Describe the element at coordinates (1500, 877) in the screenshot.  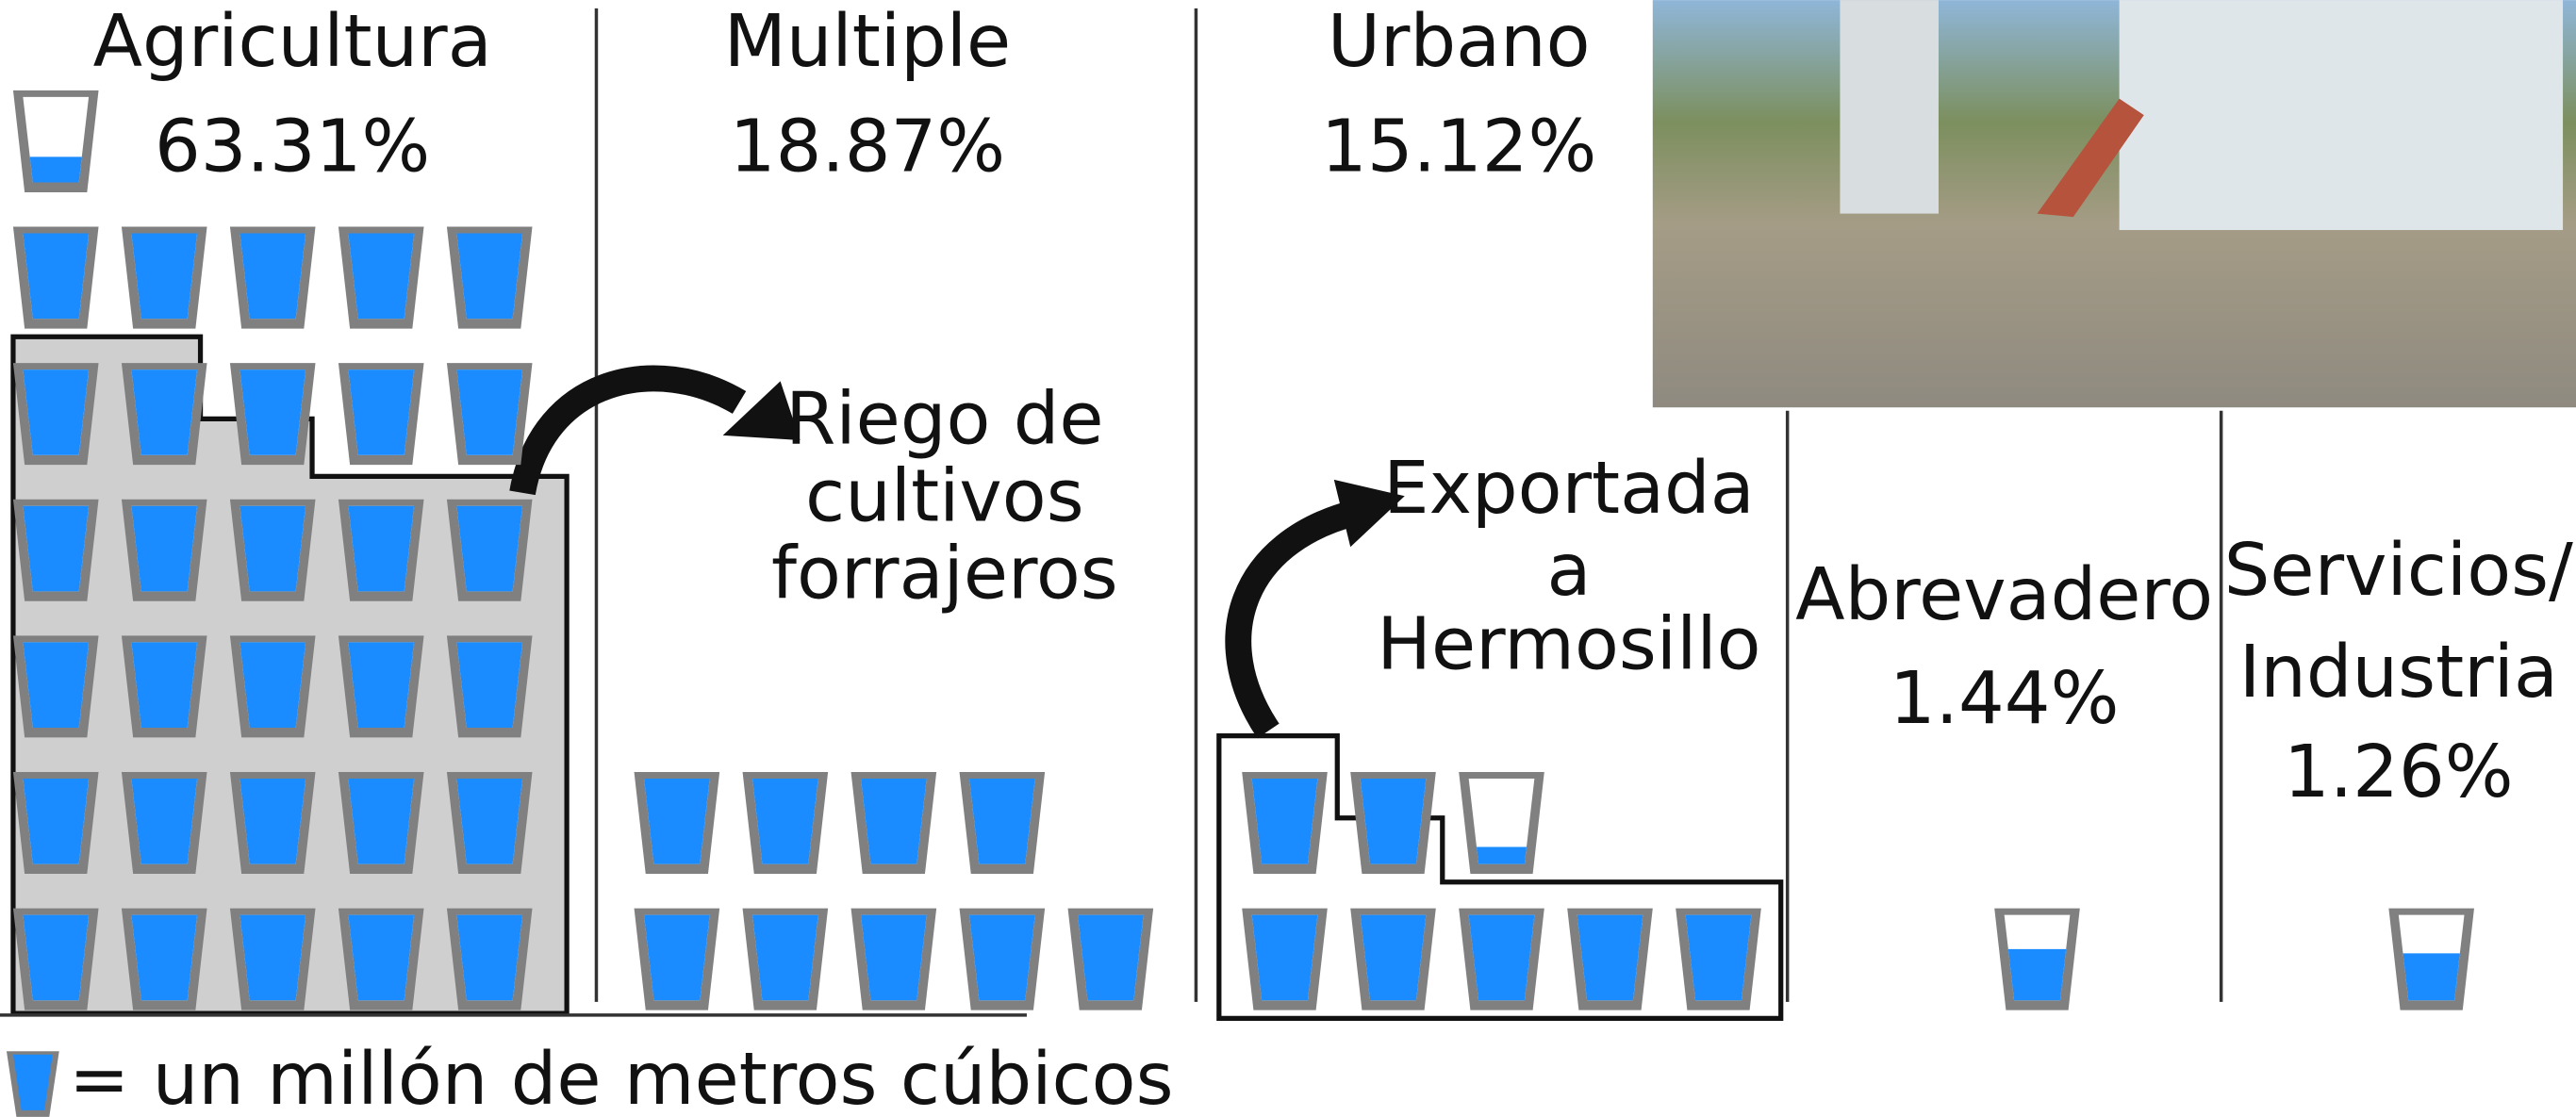
I see `highlight-region` at that location.